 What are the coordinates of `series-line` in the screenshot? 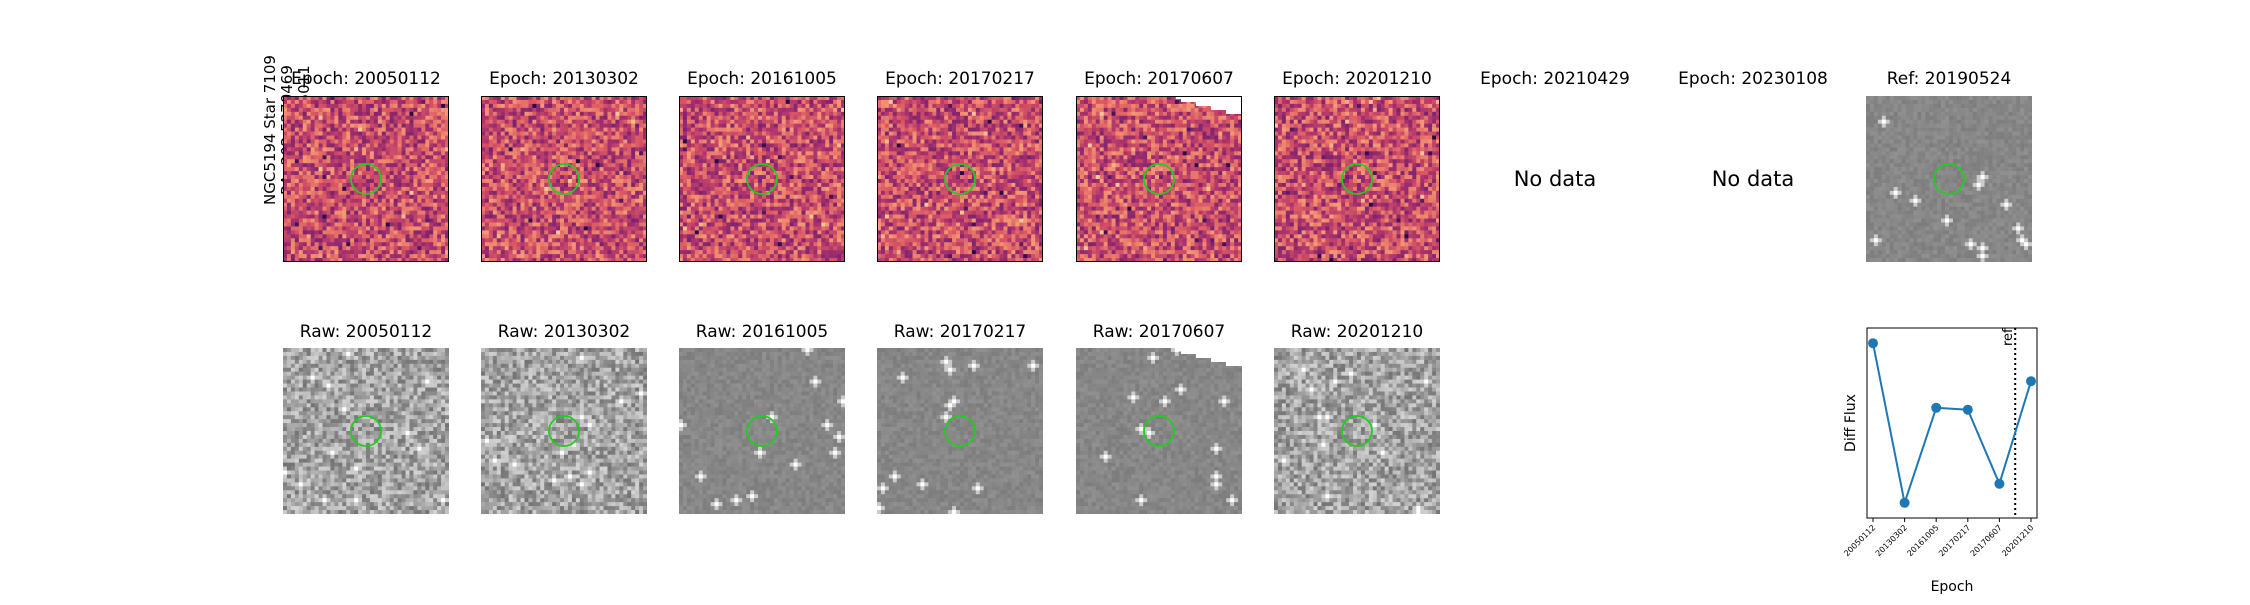 It's located at (1952, 423).